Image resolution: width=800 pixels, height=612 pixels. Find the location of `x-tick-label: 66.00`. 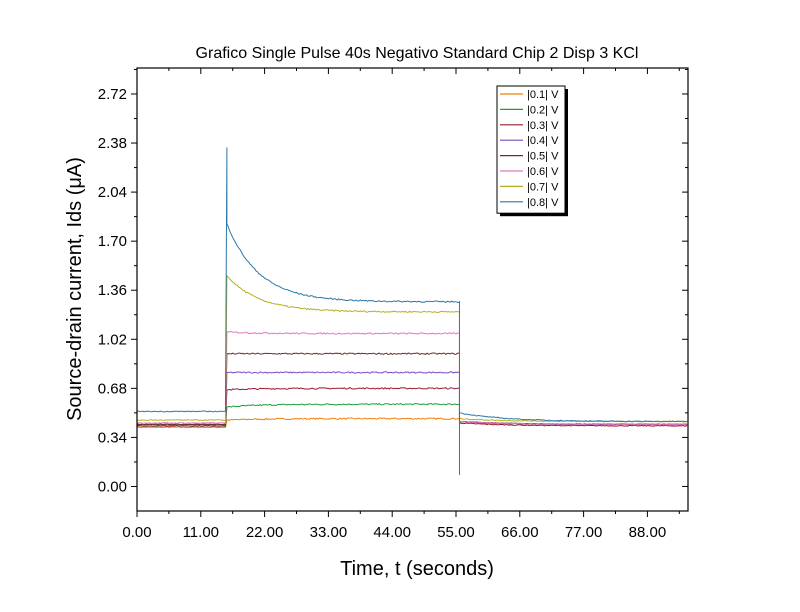

x-tick-label: 66.00 is located at coordinates (520, 532).